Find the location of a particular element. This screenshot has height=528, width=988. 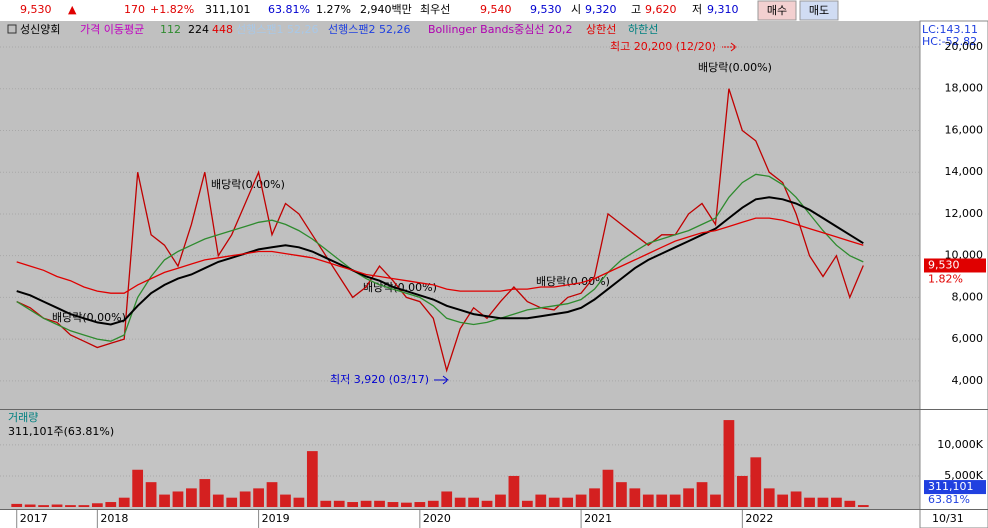

volume-ratio: 63.81% is located at coordinates (289, 9).